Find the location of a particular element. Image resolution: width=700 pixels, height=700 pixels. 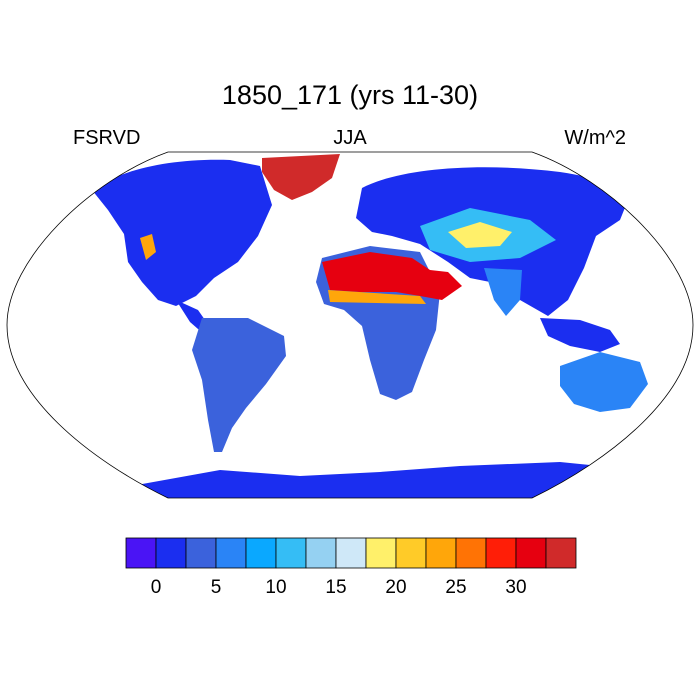

australia-landmass is located at coordinates (604, 382).